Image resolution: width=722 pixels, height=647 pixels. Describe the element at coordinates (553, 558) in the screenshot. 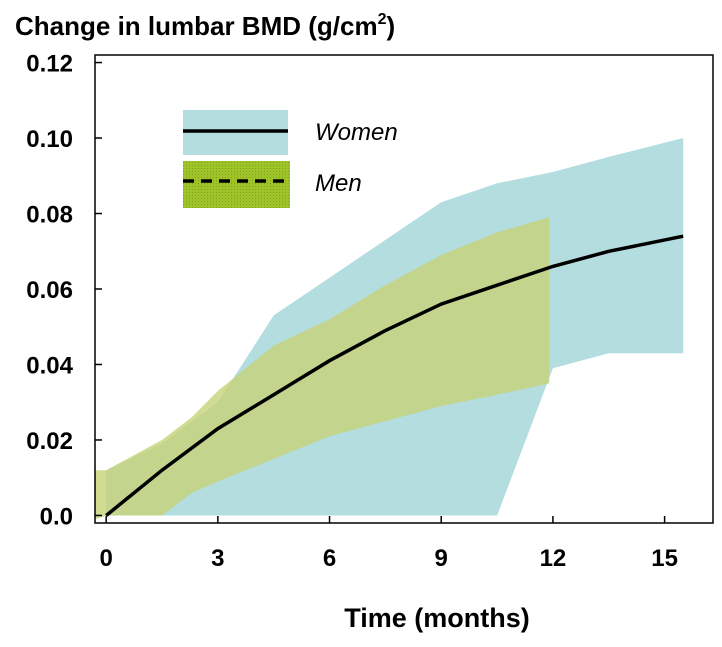

I see `x-tick-label: 12` at that location.